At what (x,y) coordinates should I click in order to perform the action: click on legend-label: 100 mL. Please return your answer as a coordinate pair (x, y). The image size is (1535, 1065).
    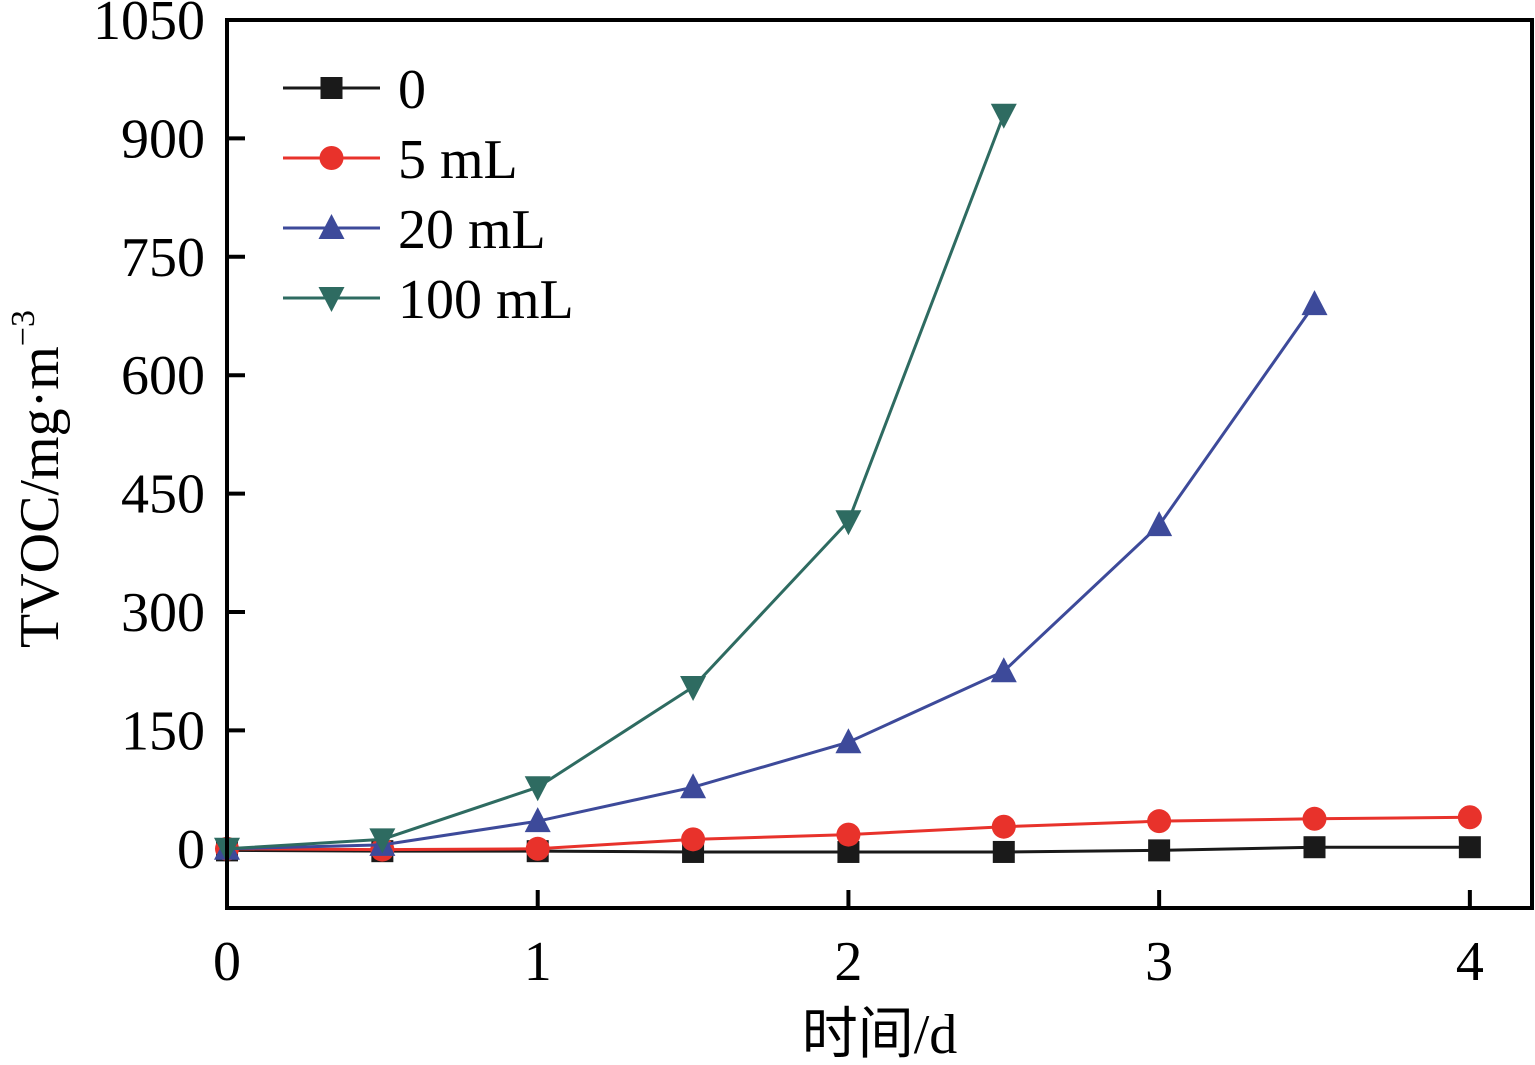
    Looking at the image, I should click on (486, 300).